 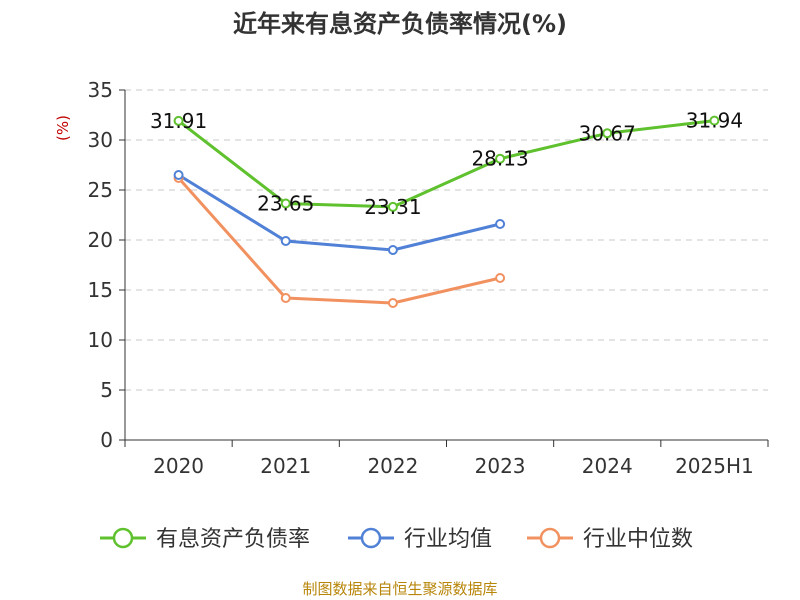 What do you see at coordinates (396, 539) in the screenshot?
I see `legend: 有息资产负债率 行业均值 行业中位数` at bounding box center [396, 539].